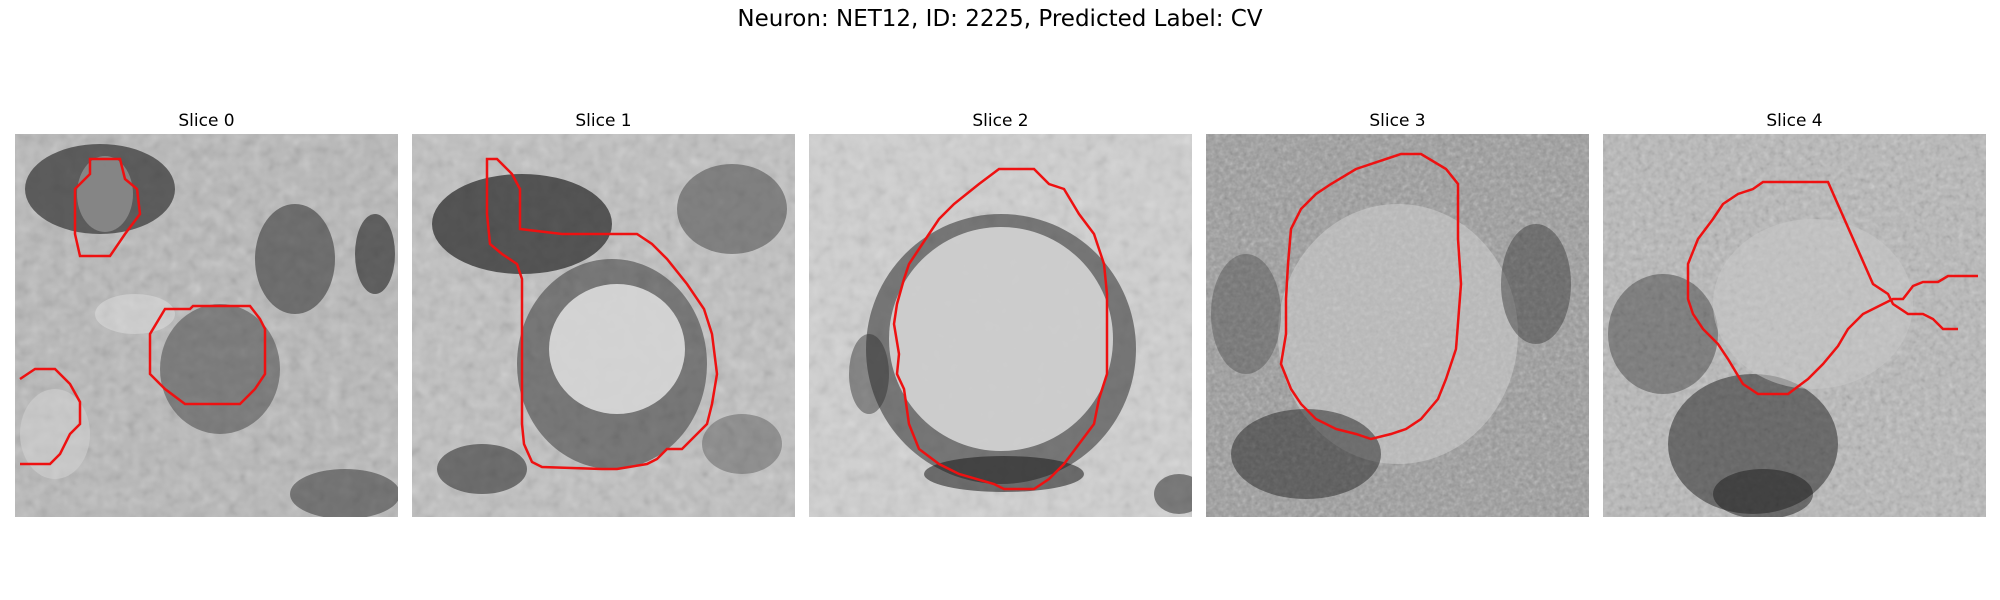 This screenshot has width=2000, height=600. I want to click on slice-title-4: Slice 4, so click(1794, 121).